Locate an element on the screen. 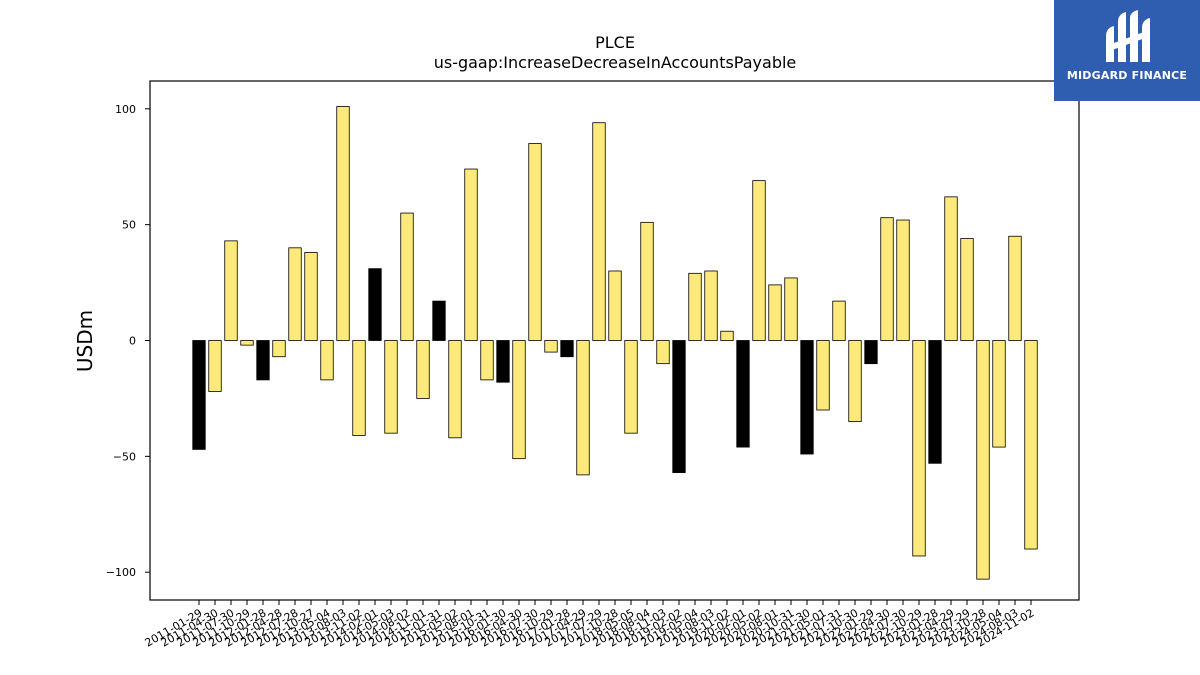  logo-text: MIDGARD FINANCE is located at coordinates (1127, 75).